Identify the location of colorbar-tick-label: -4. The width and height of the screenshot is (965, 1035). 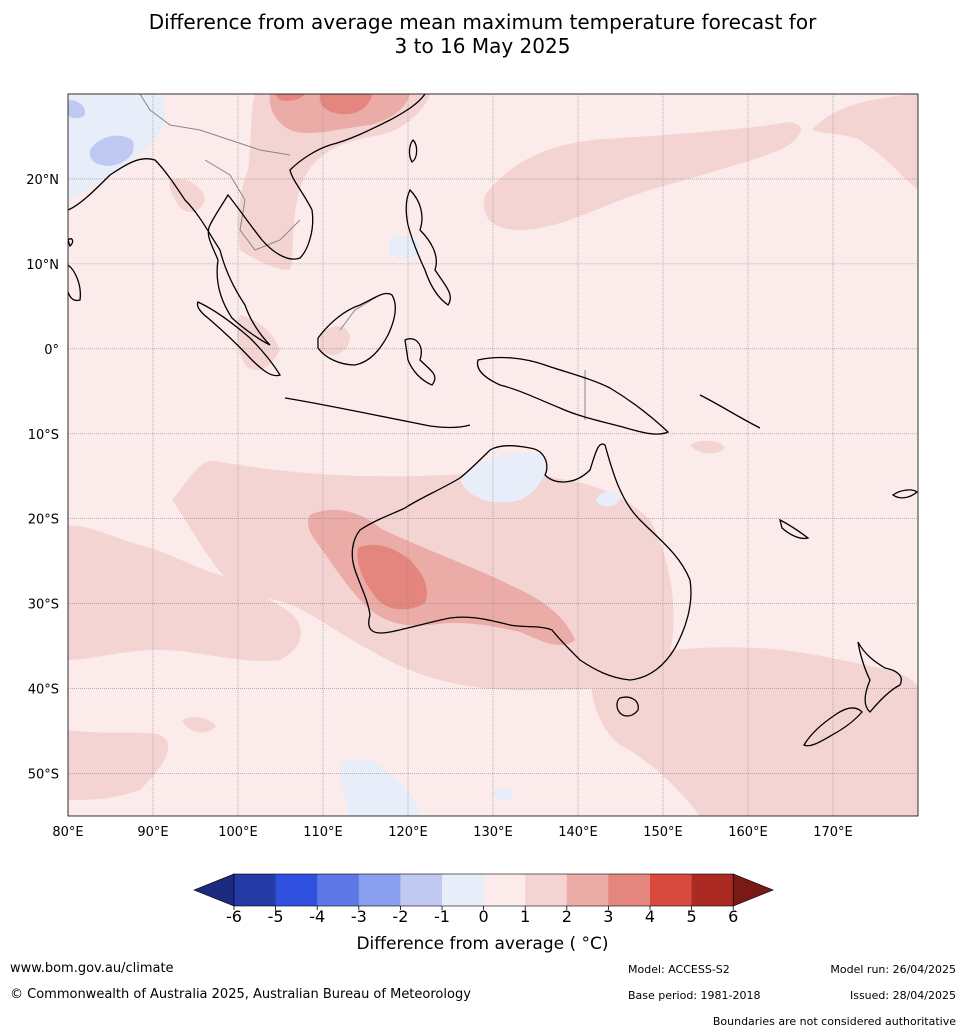
(317, 916).